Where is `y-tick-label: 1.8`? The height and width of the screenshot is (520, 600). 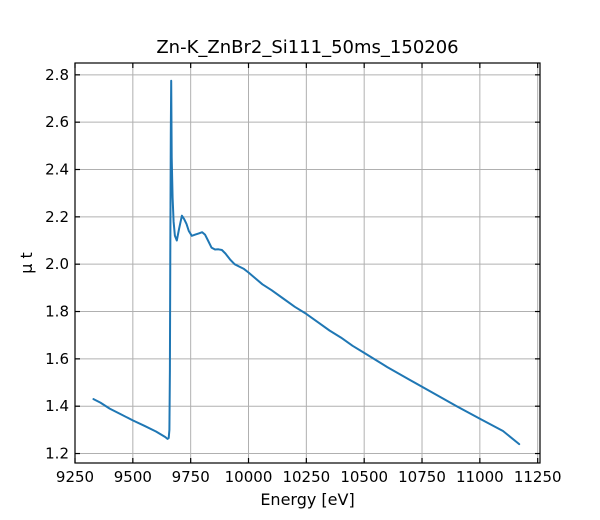
y-tick-label: 1.8 is located at coordinates (57, 312).